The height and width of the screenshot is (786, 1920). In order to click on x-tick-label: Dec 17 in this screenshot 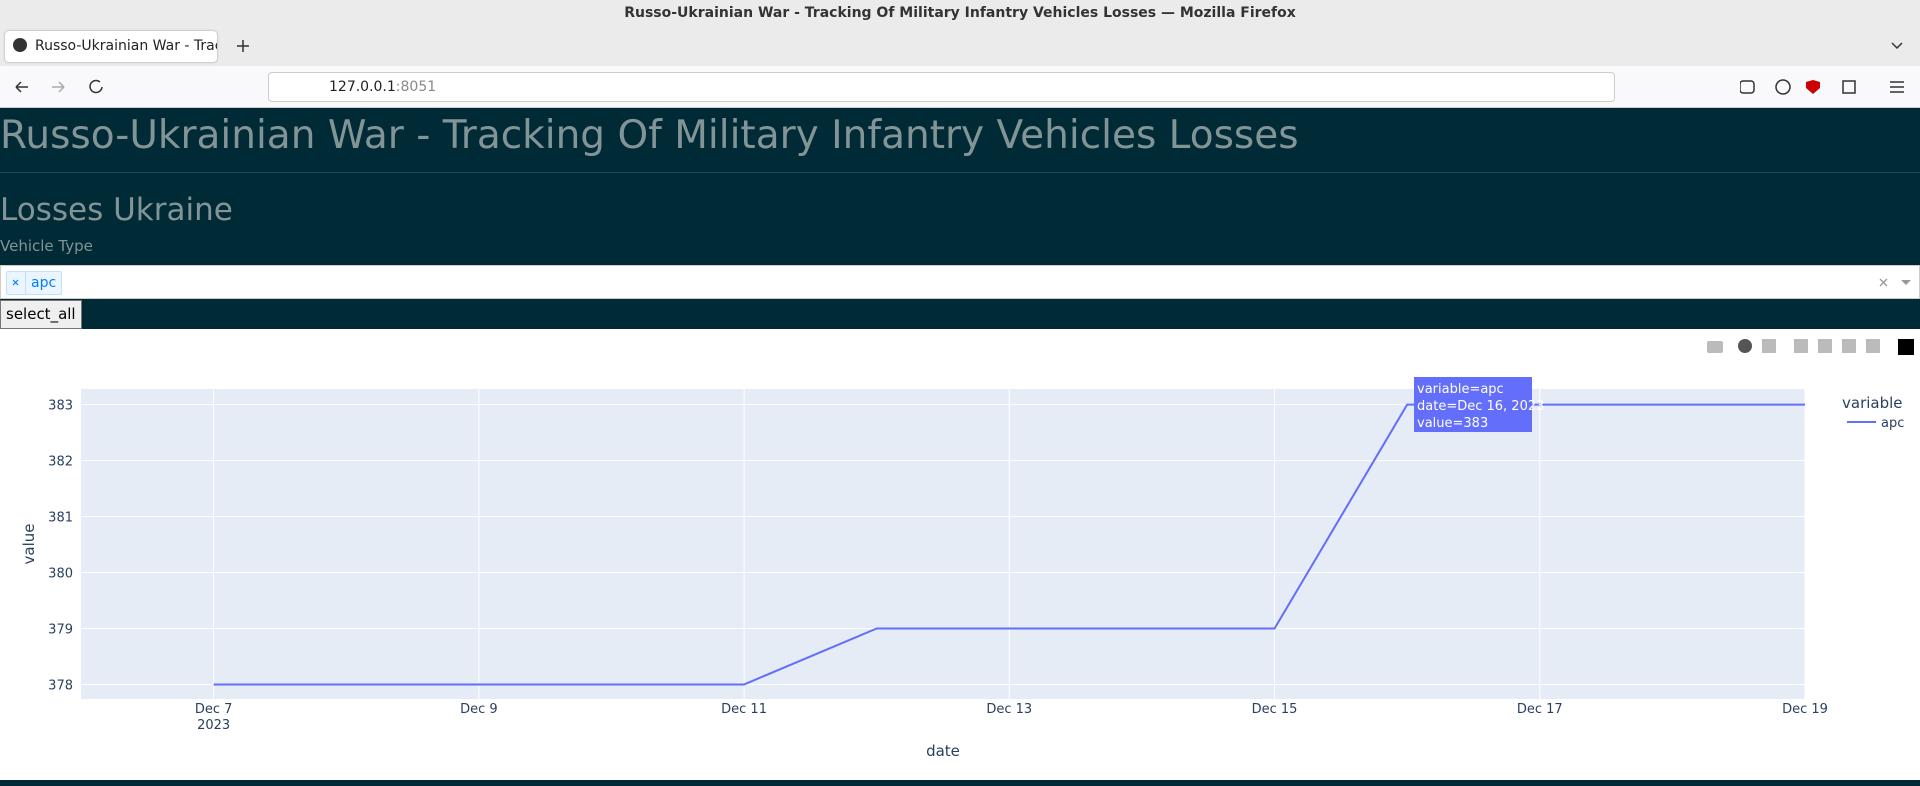, I will do `click(1540, 709)`.